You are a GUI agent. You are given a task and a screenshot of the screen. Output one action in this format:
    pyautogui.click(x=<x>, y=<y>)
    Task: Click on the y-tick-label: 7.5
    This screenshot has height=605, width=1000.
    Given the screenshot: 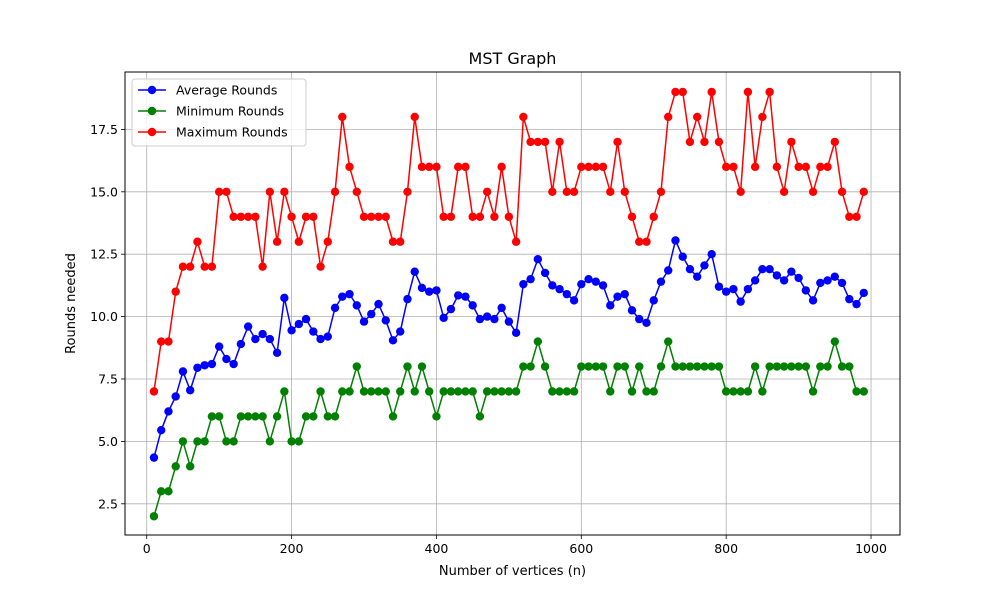 What is the action you would take?
    pyautogui.click(x=108, y=379)
    